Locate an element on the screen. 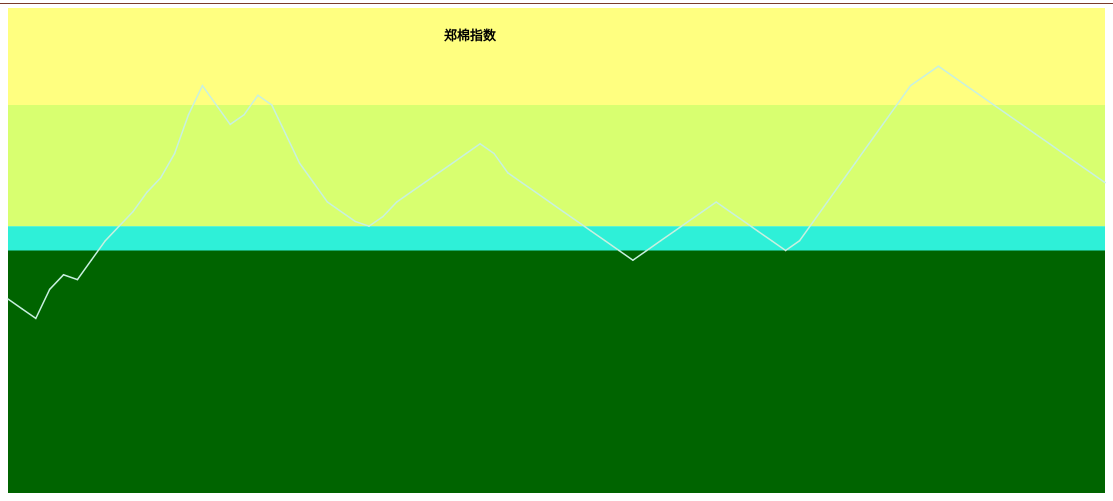 The image size is (1113, 501). chart-title: 郑棉指数 is located at coordinates (470, 36).